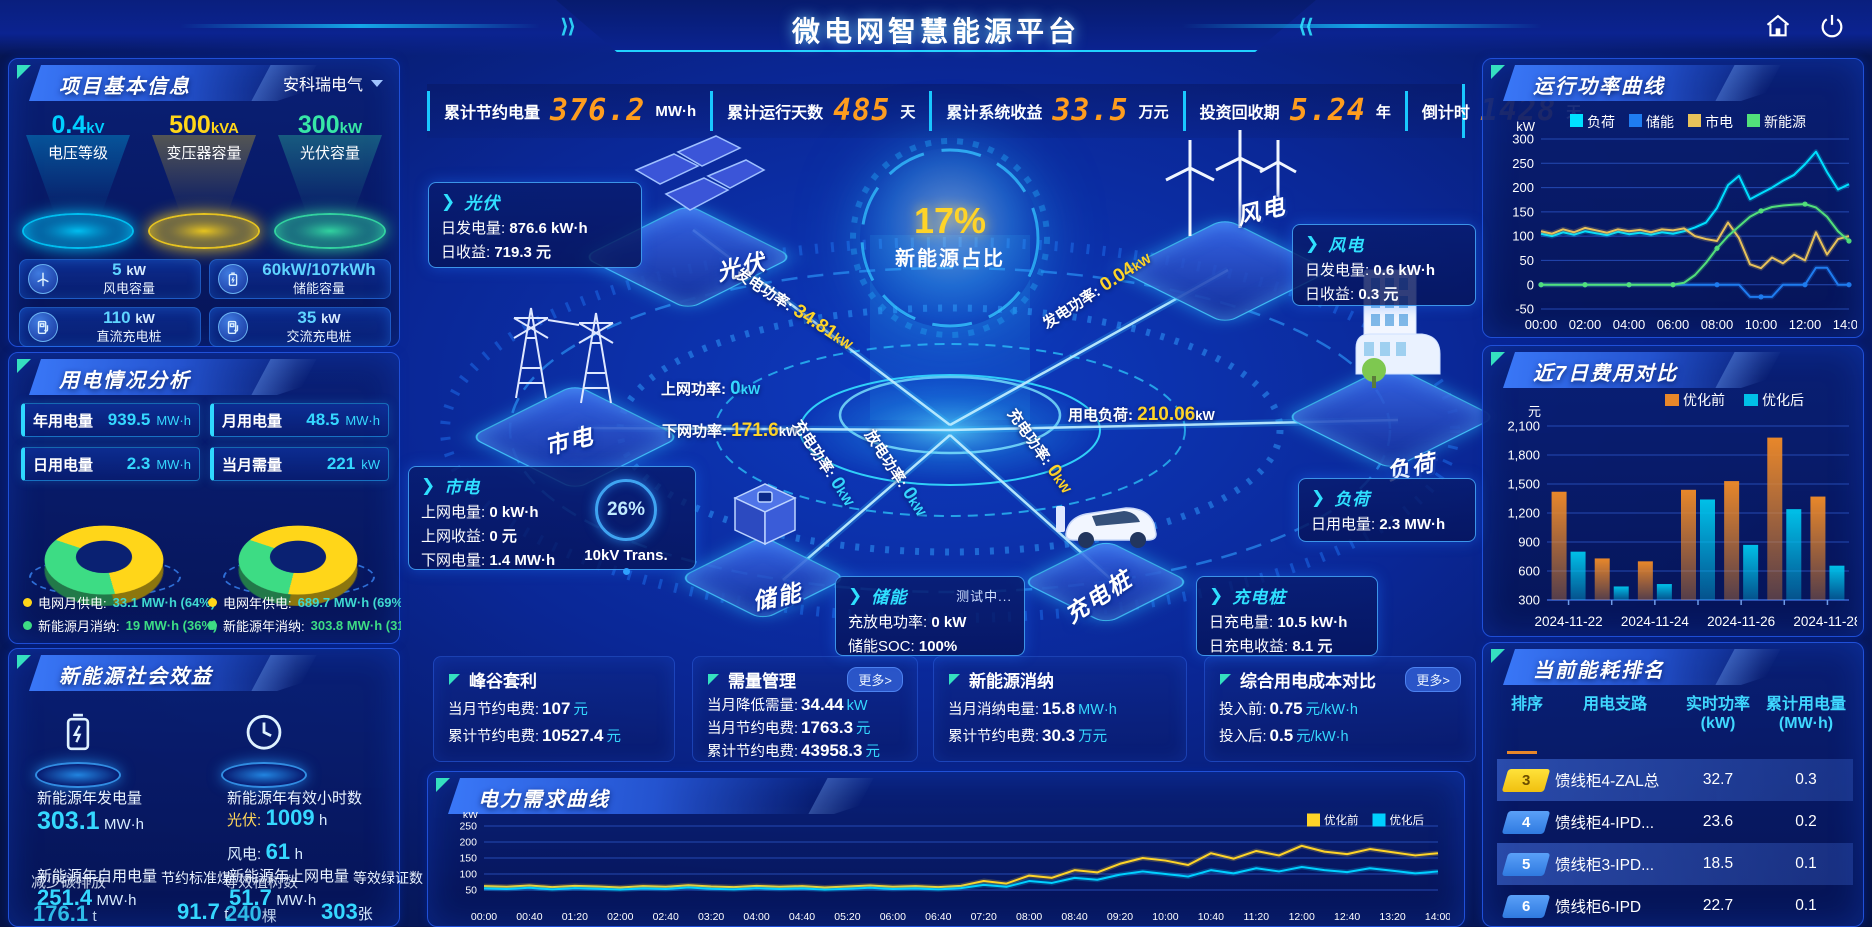 The width and height of the screenshot is (1872, 927). What do you see at coordinates (125, 87) in the screenshot?
I see `panel-title: 项目基本信息` at bounding box center [125, 87].